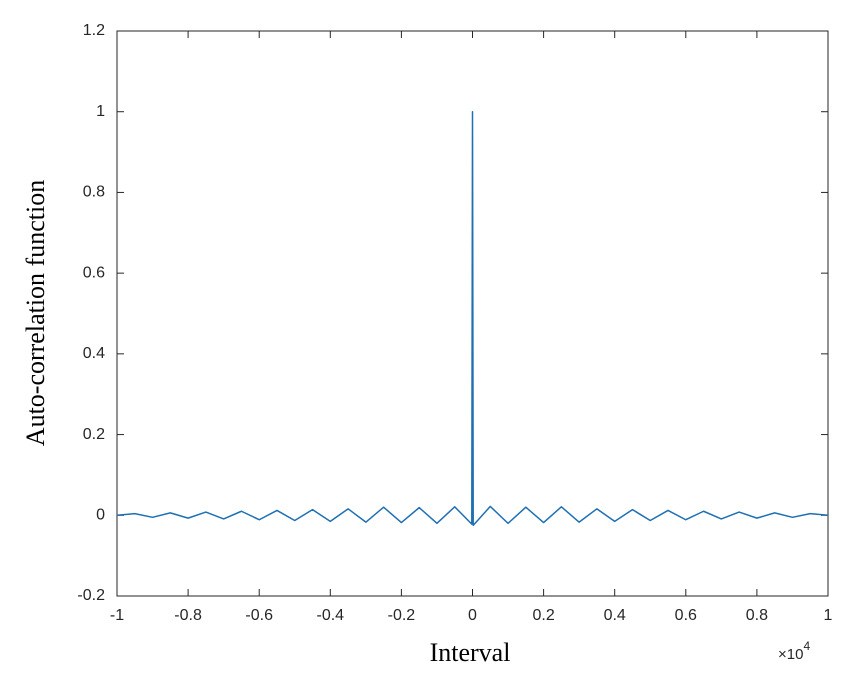 Image resolution: width=856 pixels, height=686 pixels. I want to click on y-tick-label: -0.2, so click(91, 595).